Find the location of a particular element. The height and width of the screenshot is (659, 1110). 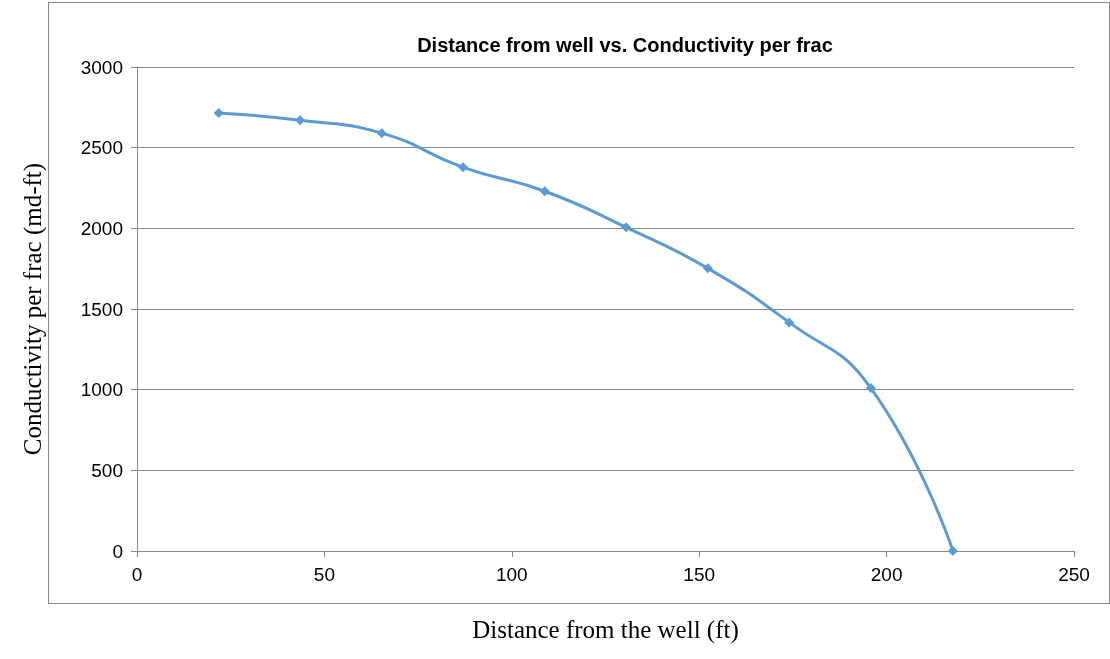

x-tick-label: 50 is located at coordinates (324, 574).